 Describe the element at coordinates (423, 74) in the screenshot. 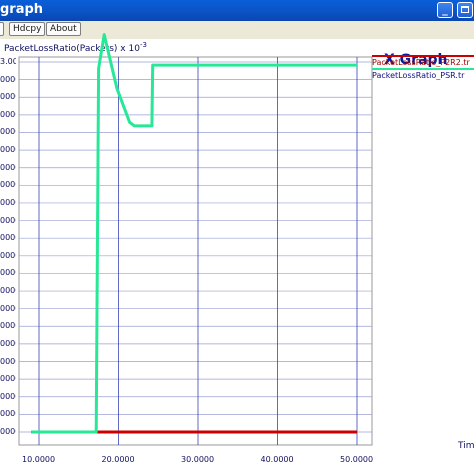

I see `legend-entry: PacketLossRatio_PSR.tr` at that location.